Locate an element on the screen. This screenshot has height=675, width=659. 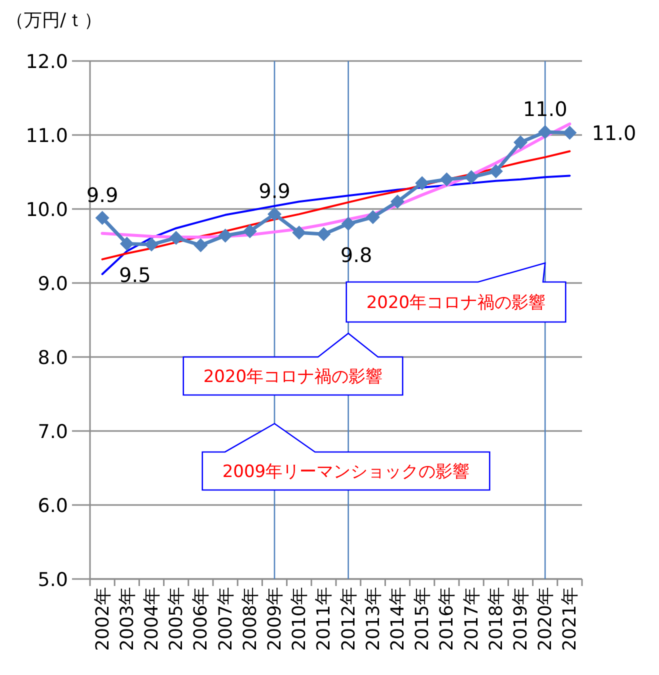
y-axis-title: （万円/ｔ） is located at coordinates (54, 20).